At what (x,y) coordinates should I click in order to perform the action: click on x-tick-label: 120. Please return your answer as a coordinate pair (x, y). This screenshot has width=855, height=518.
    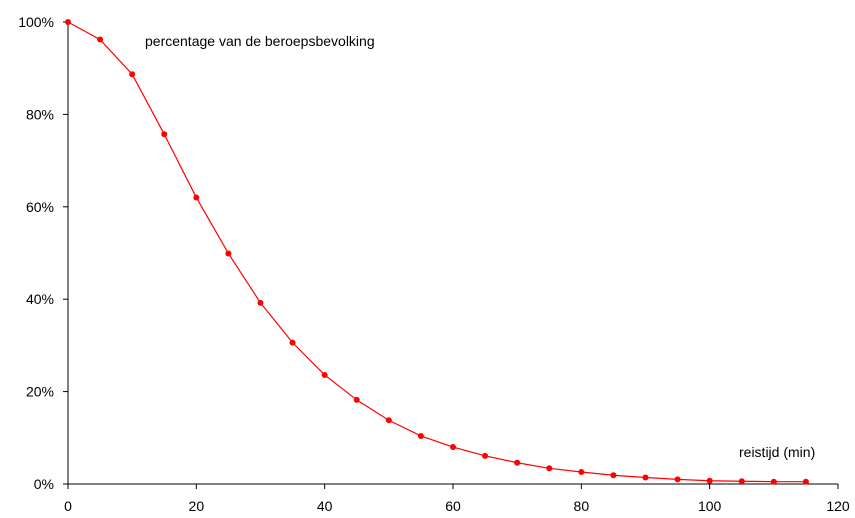
    Looking at the image, I should click on (838, 506).